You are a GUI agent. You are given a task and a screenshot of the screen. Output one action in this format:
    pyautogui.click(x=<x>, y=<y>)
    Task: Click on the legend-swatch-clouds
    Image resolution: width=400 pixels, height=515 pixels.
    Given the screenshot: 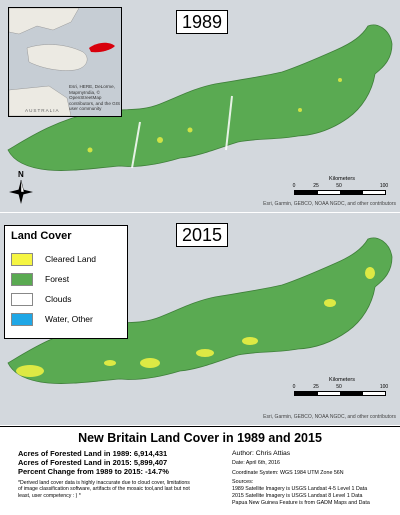 What is the action you would take?
    pyautogui.click(x=22, y=299)
    